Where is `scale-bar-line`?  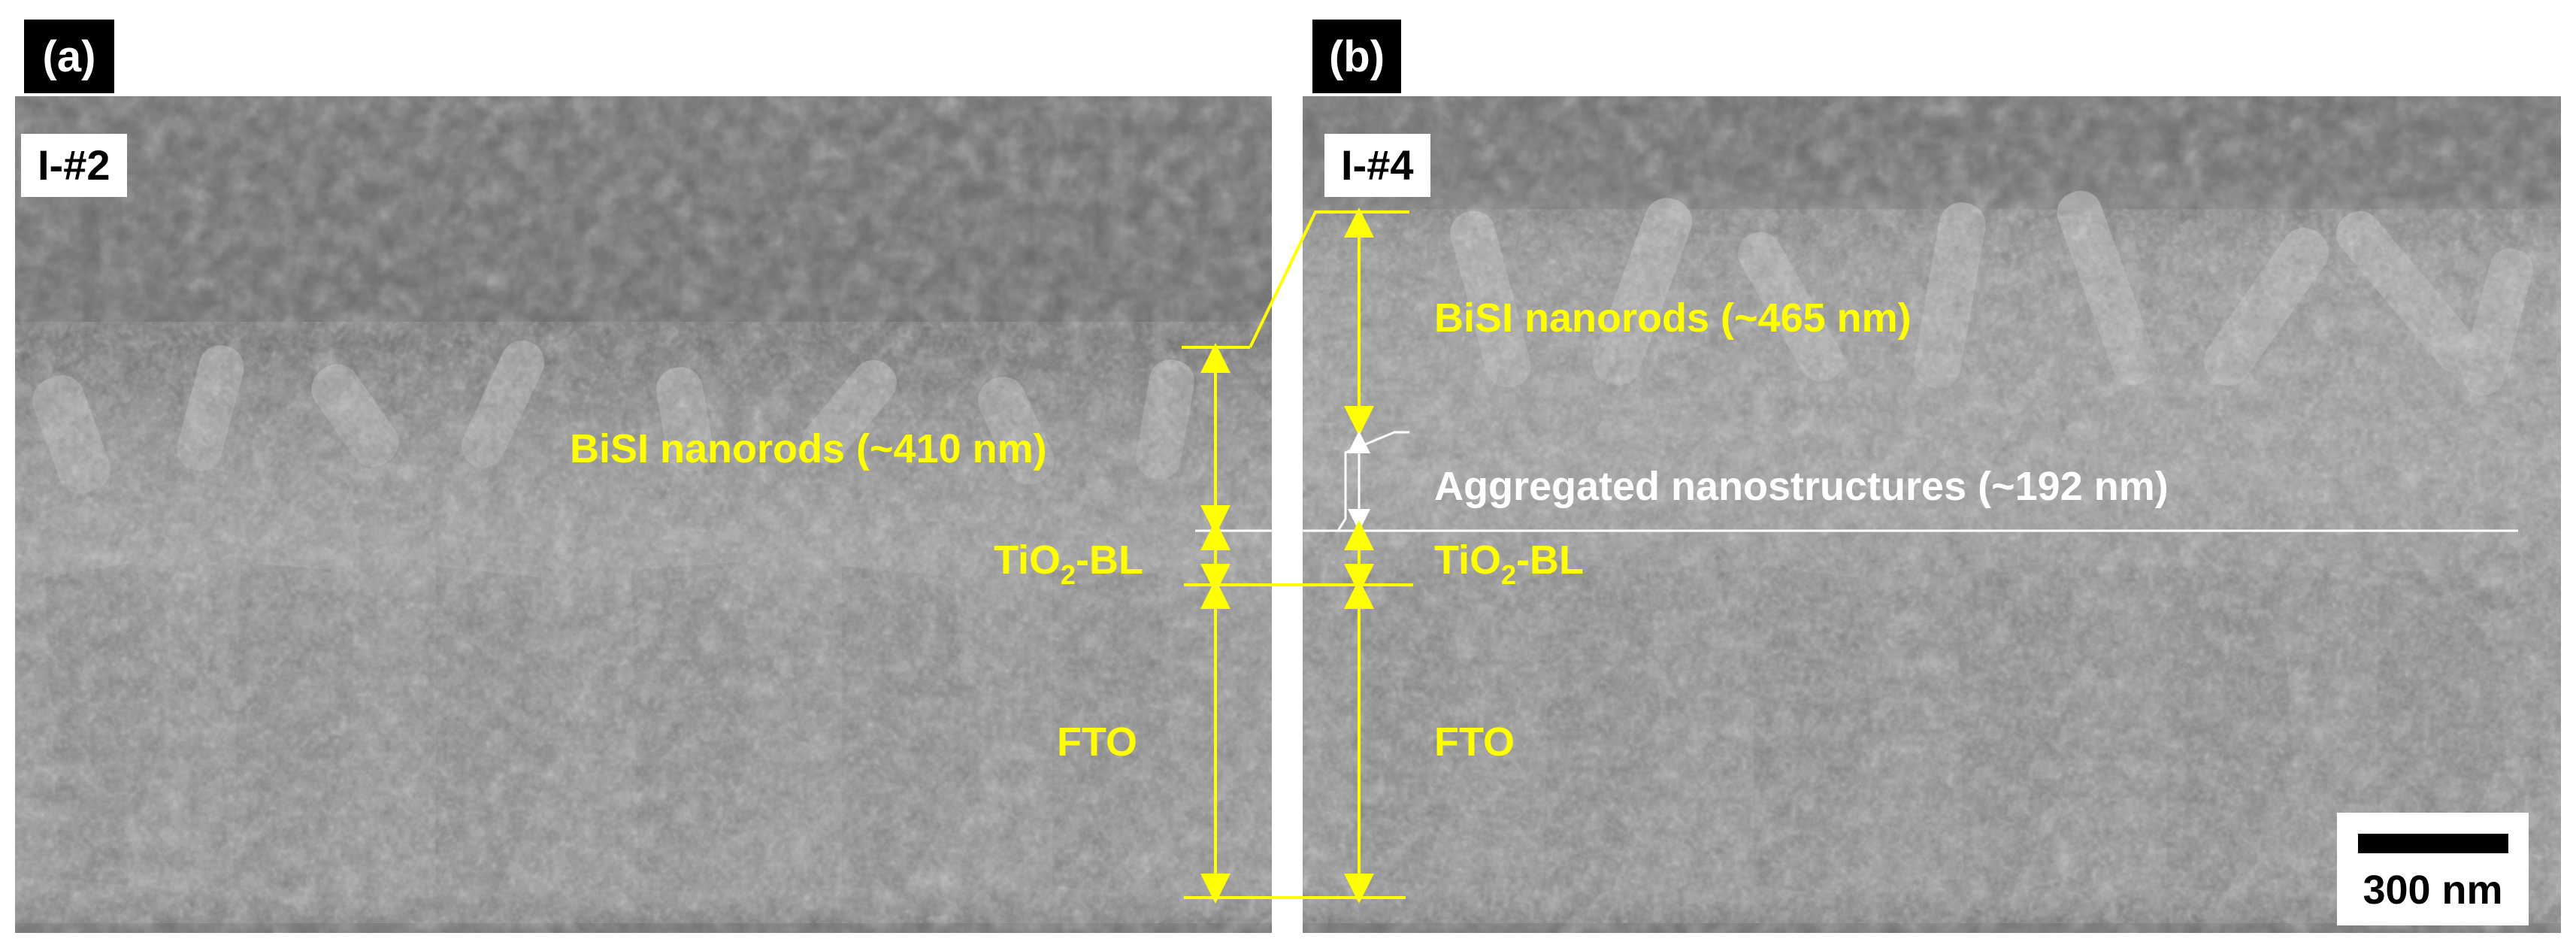
scale-bar-line is located at coordinates (2433, 843).